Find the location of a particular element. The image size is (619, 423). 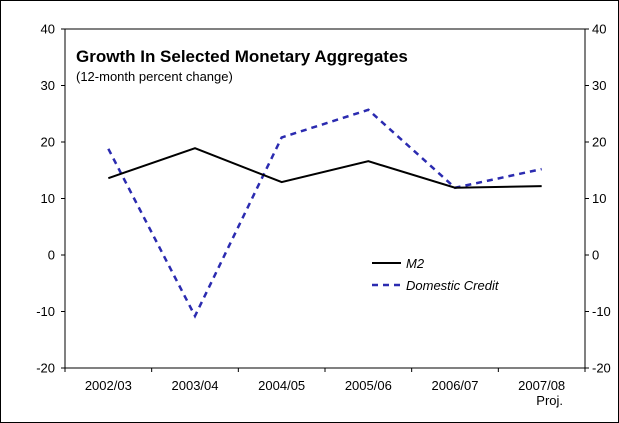

left-axis-tick-label: 0 is located at coordinates (51, 255).